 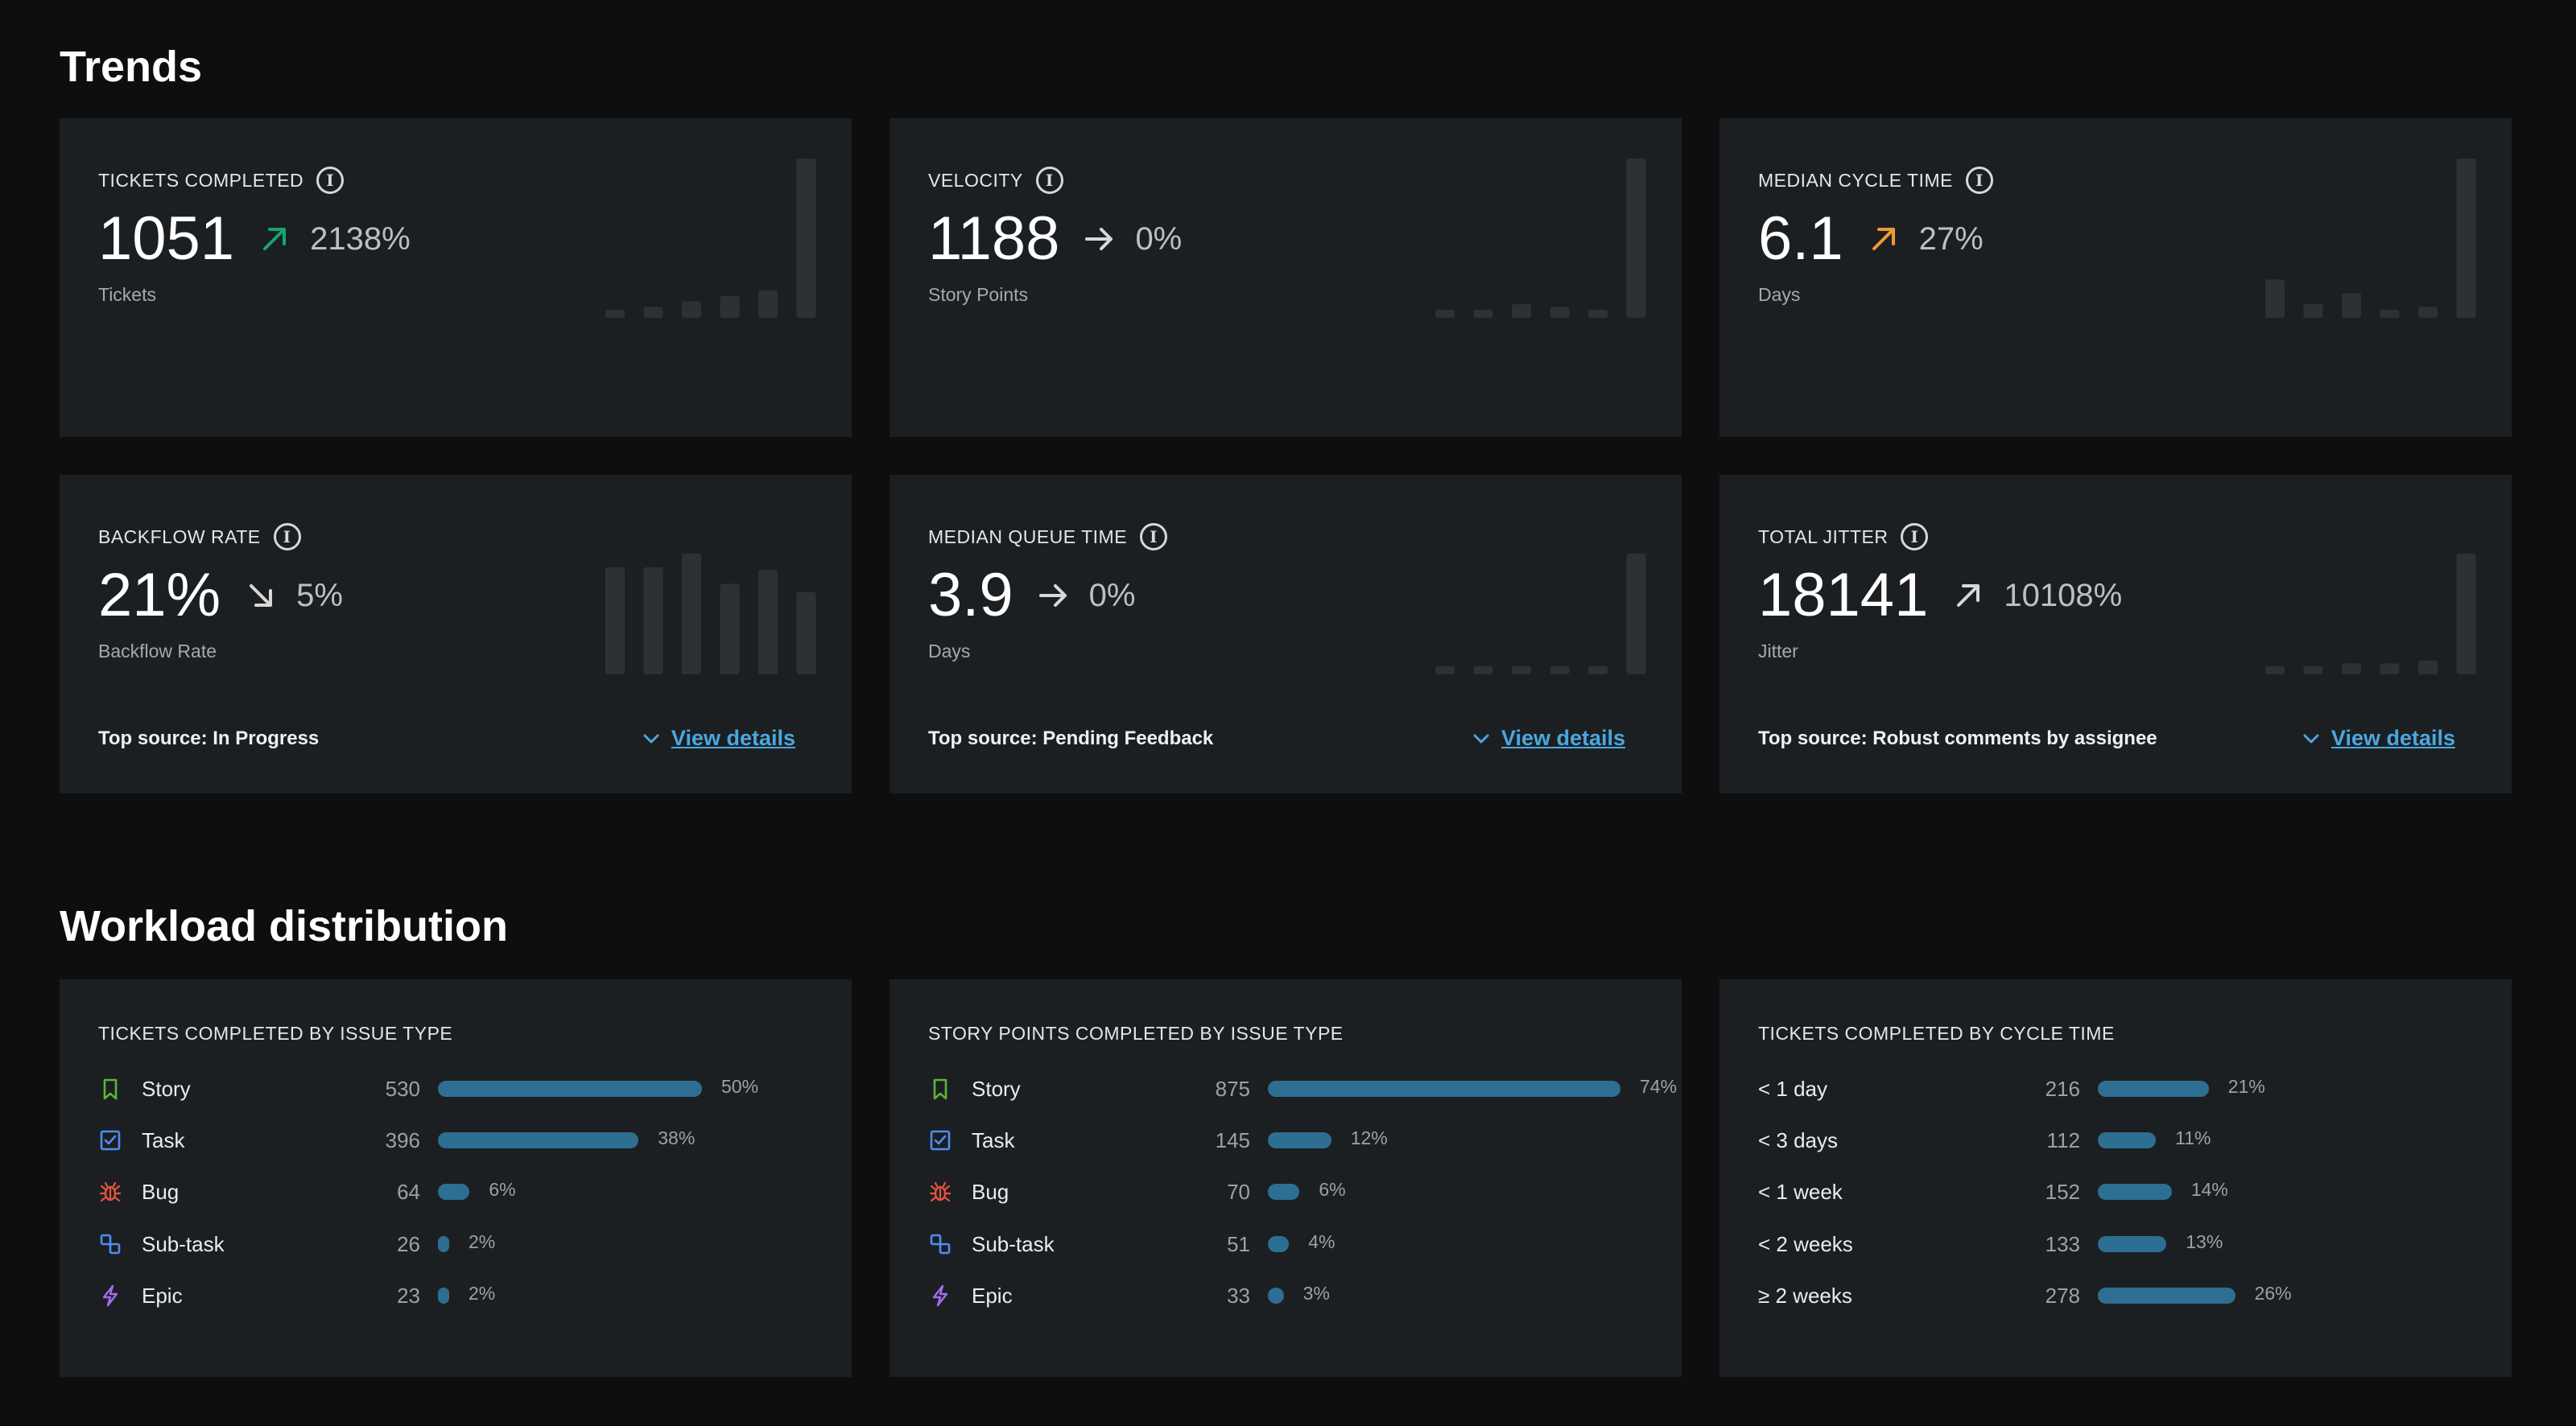 I want to click on epic-lightning-icon, so click(x=940, y=1295).